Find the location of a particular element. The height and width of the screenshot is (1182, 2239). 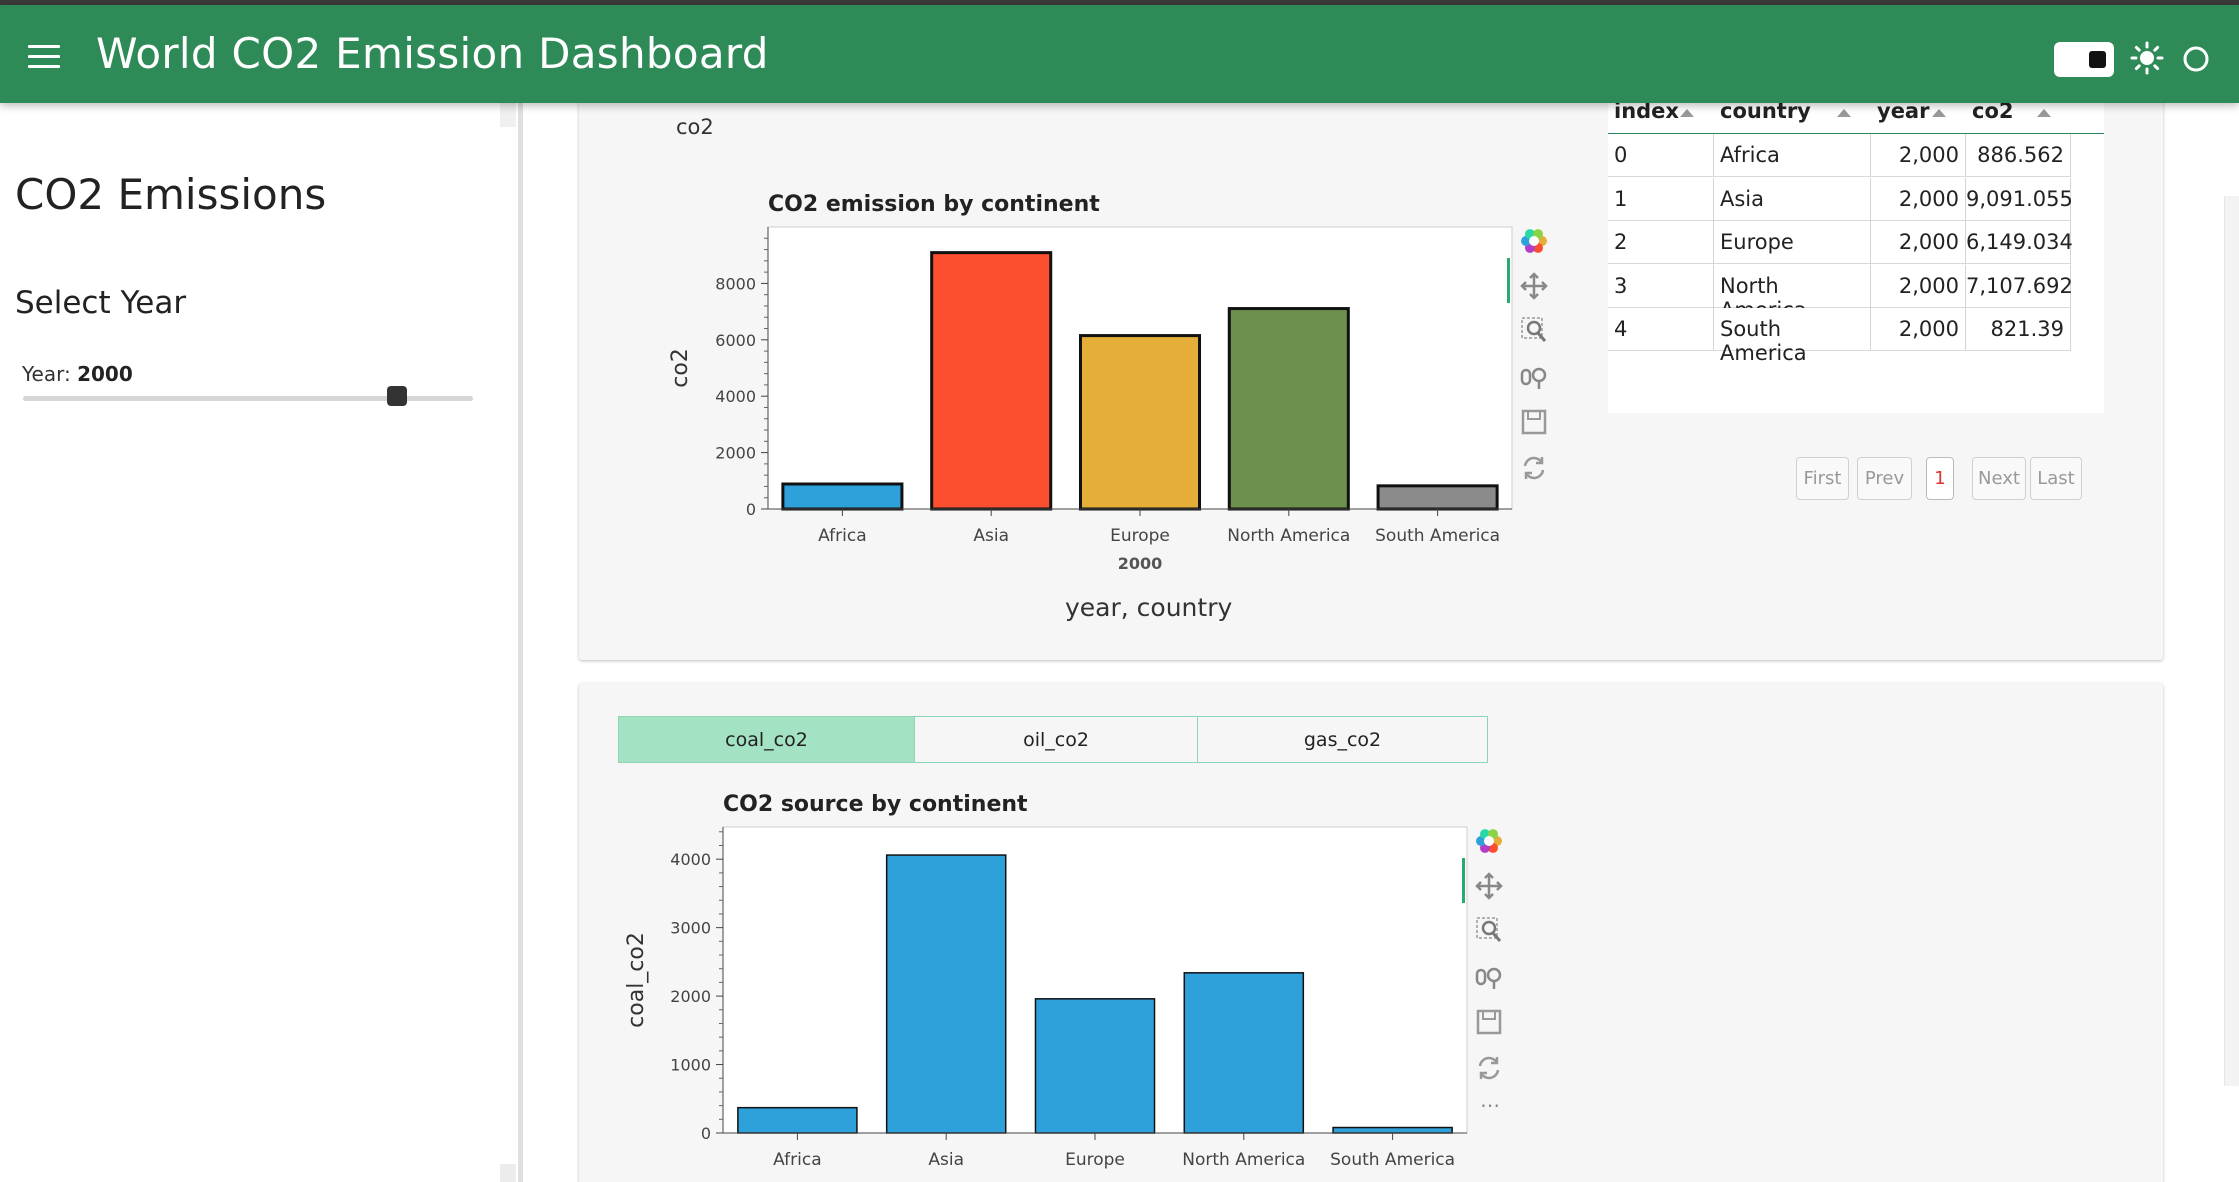

year-slider-label: Year: 2000 is located at coordinates (77, 374).